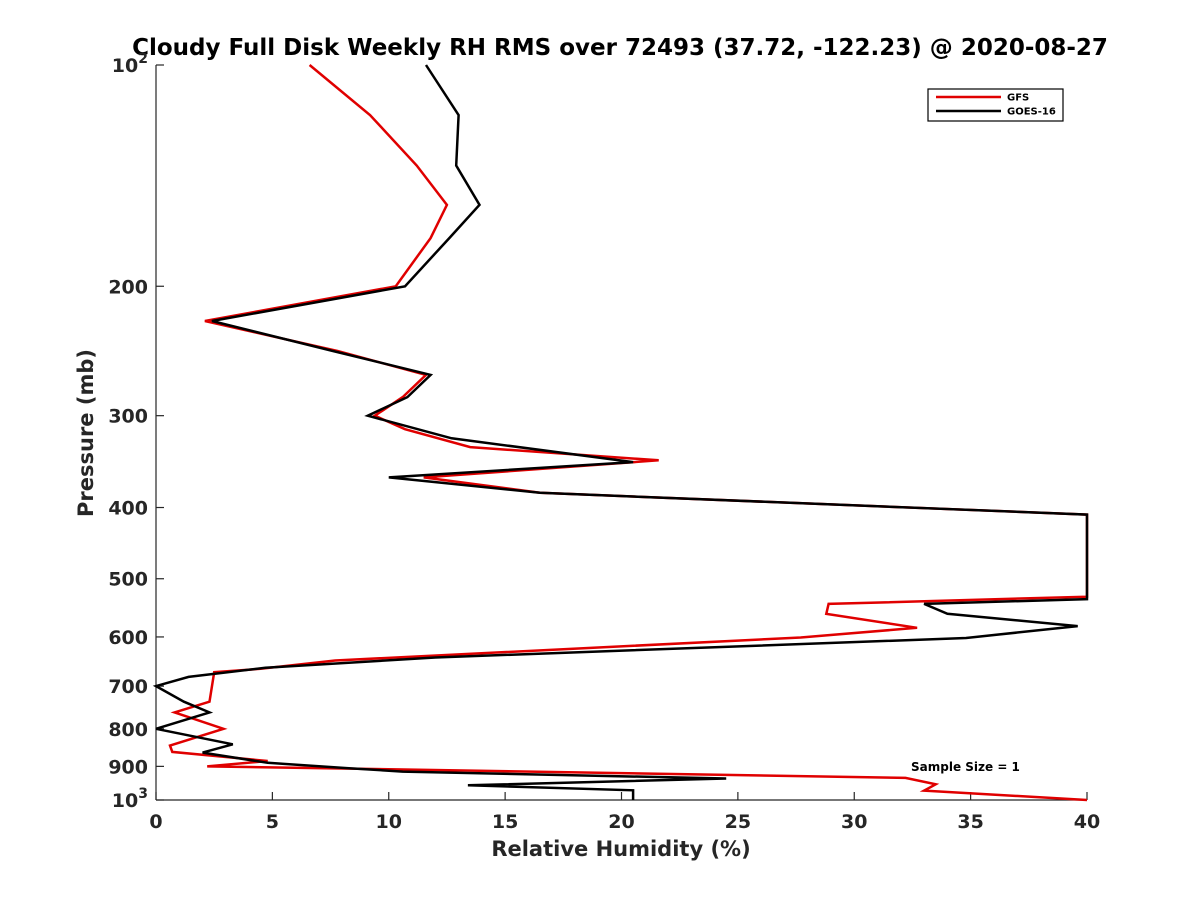 The height and width of the screenshot is (900, 1200). Describe the element at coordinates (738, 822) in the screenshot. I see `x-tick-label: 25` at that location.